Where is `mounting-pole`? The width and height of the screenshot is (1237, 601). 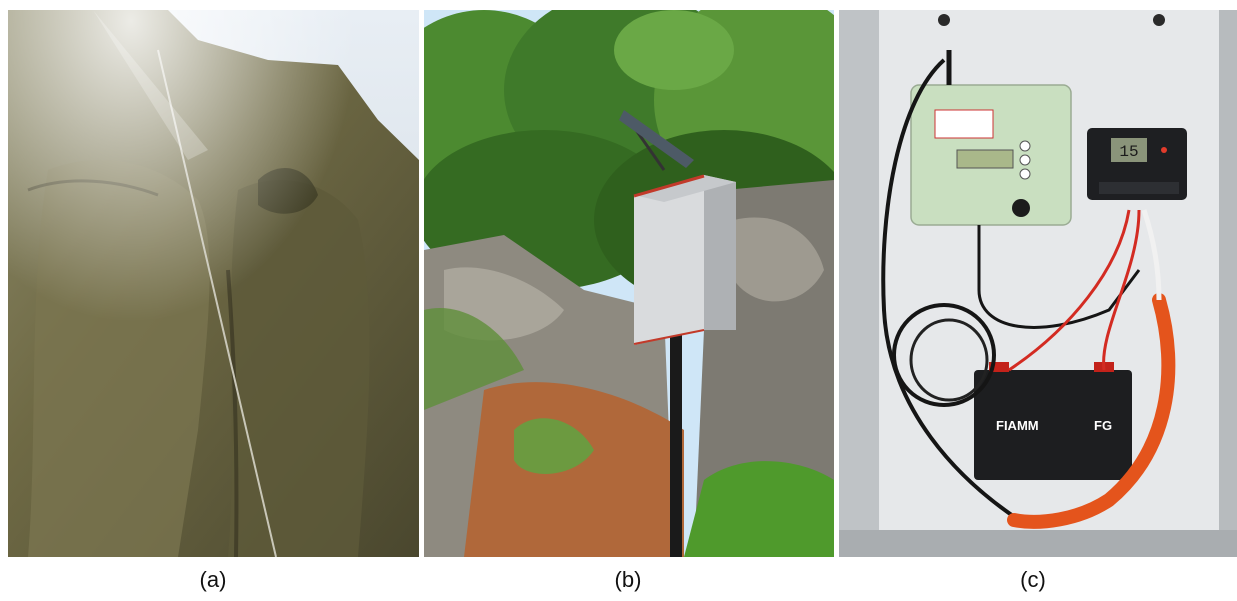 mounting-pole is located at coordinates (676, 441).